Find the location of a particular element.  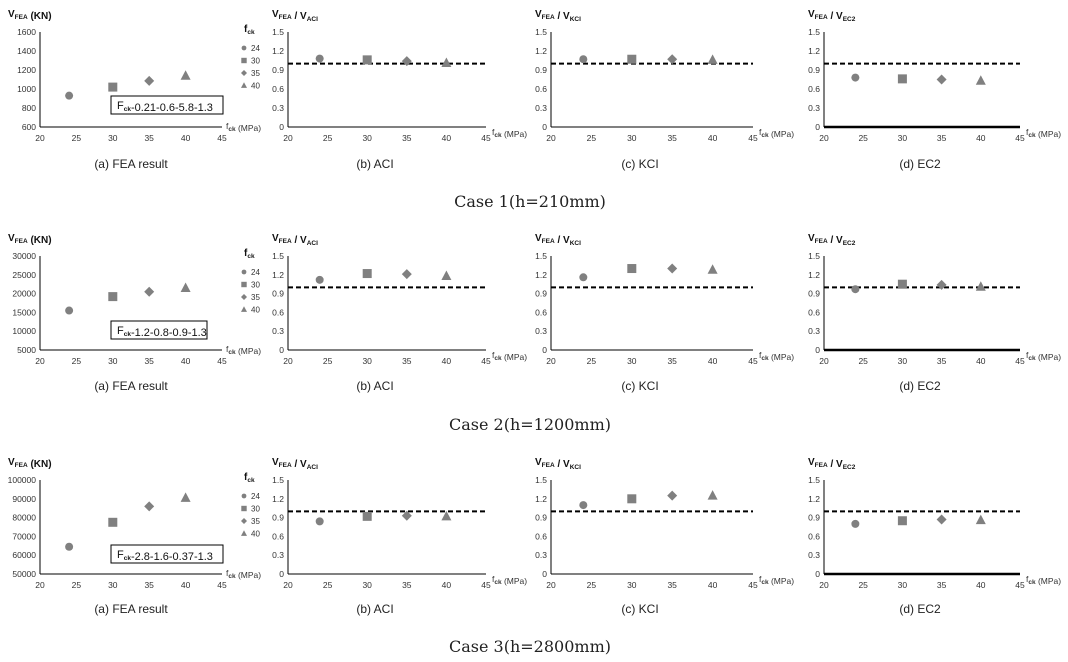

y-axis-title: VFEA / VACI is located at coordinates (295, 240).